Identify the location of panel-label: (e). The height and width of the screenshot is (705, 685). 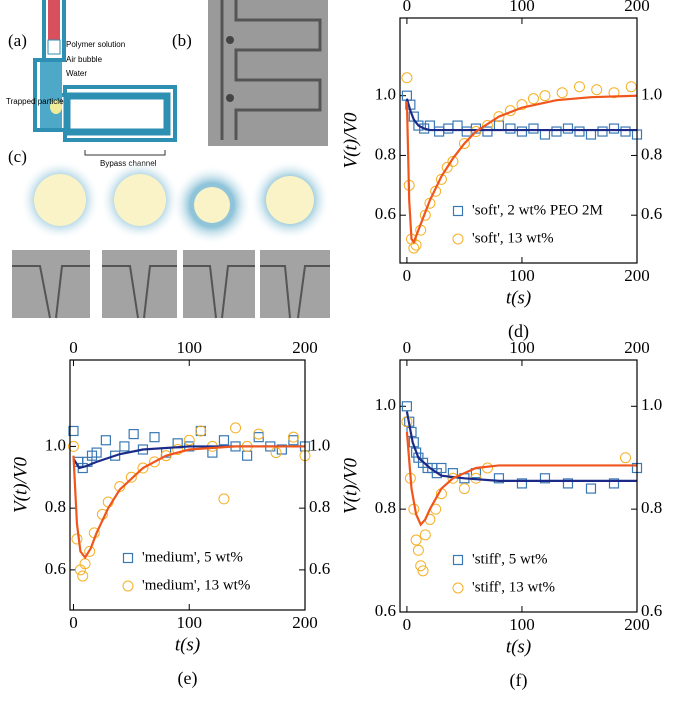
(188, 678).